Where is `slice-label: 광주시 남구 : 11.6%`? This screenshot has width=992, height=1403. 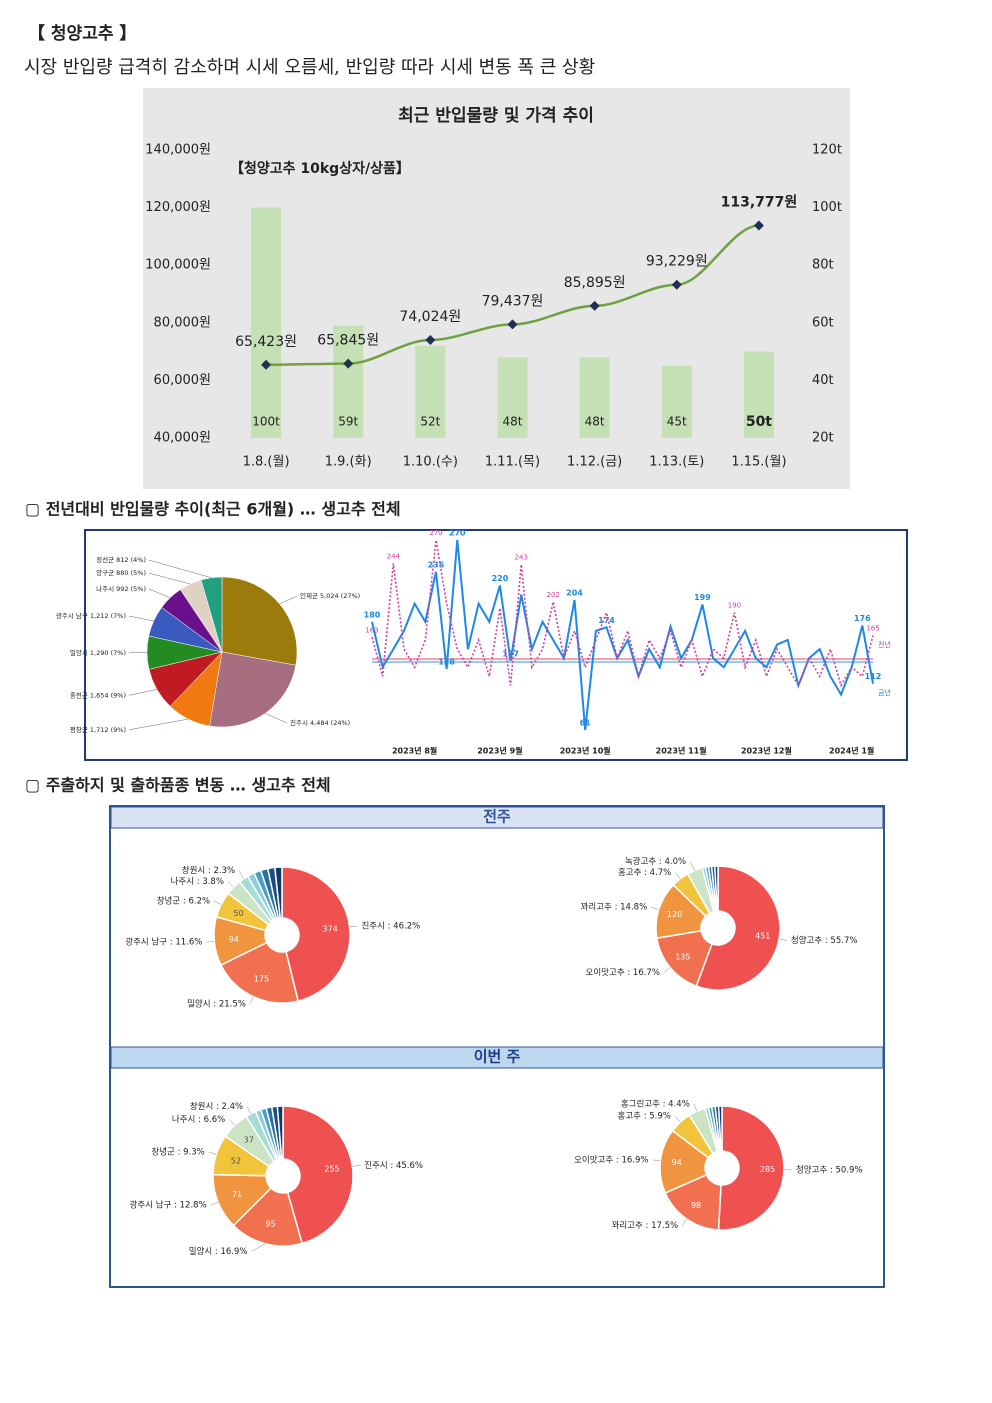
slice-label: 광주시 남구 : 11.6% is located at coordinates (163, 942).